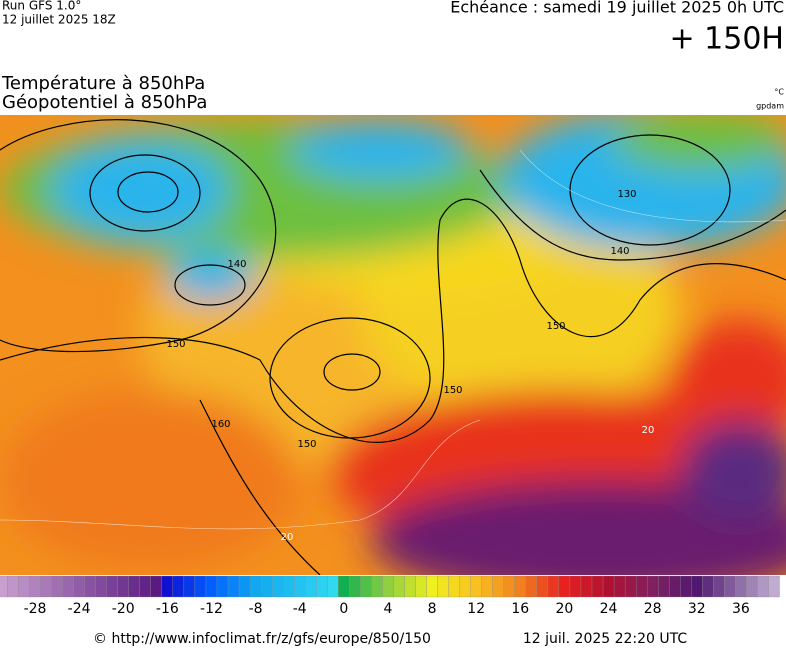 Image resolution: width=786 pixels, height=652 pixels. What do you see at coordinates (343, 609) in the screenshot?
I see `scale-tick-label: 0` at bounding box center [343, 609].